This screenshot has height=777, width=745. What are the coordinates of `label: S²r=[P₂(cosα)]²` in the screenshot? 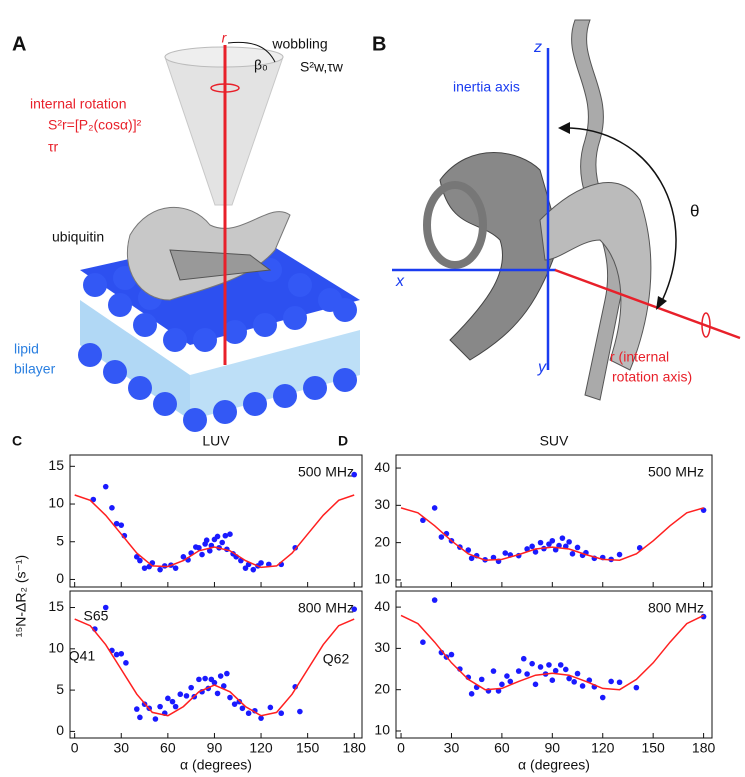 It's located at (95, 125).